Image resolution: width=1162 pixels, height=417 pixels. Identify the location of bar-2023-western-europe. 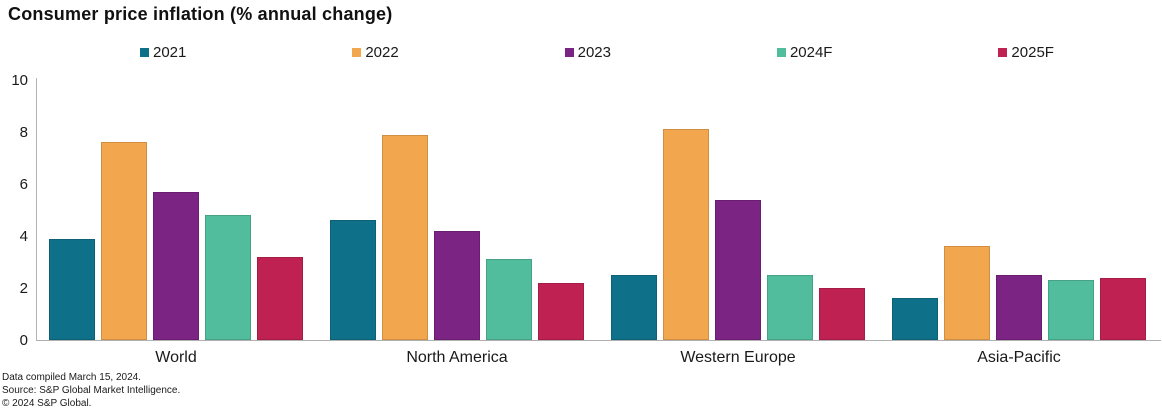
(738, 270).